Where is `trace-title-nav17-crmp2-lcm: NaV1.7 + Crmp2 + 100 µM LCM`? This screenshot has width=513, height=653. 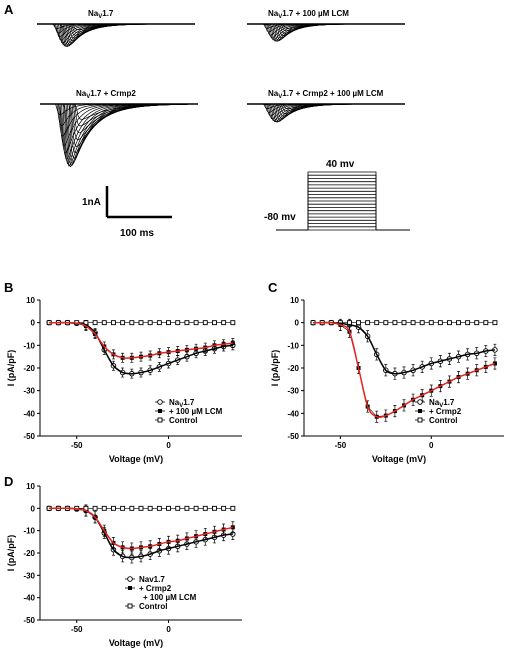 trace-title-nav17-crmp2-lcm: NaV1.7 + Crmp2 + 100 µM LCM is located at coordinates (326, 94).